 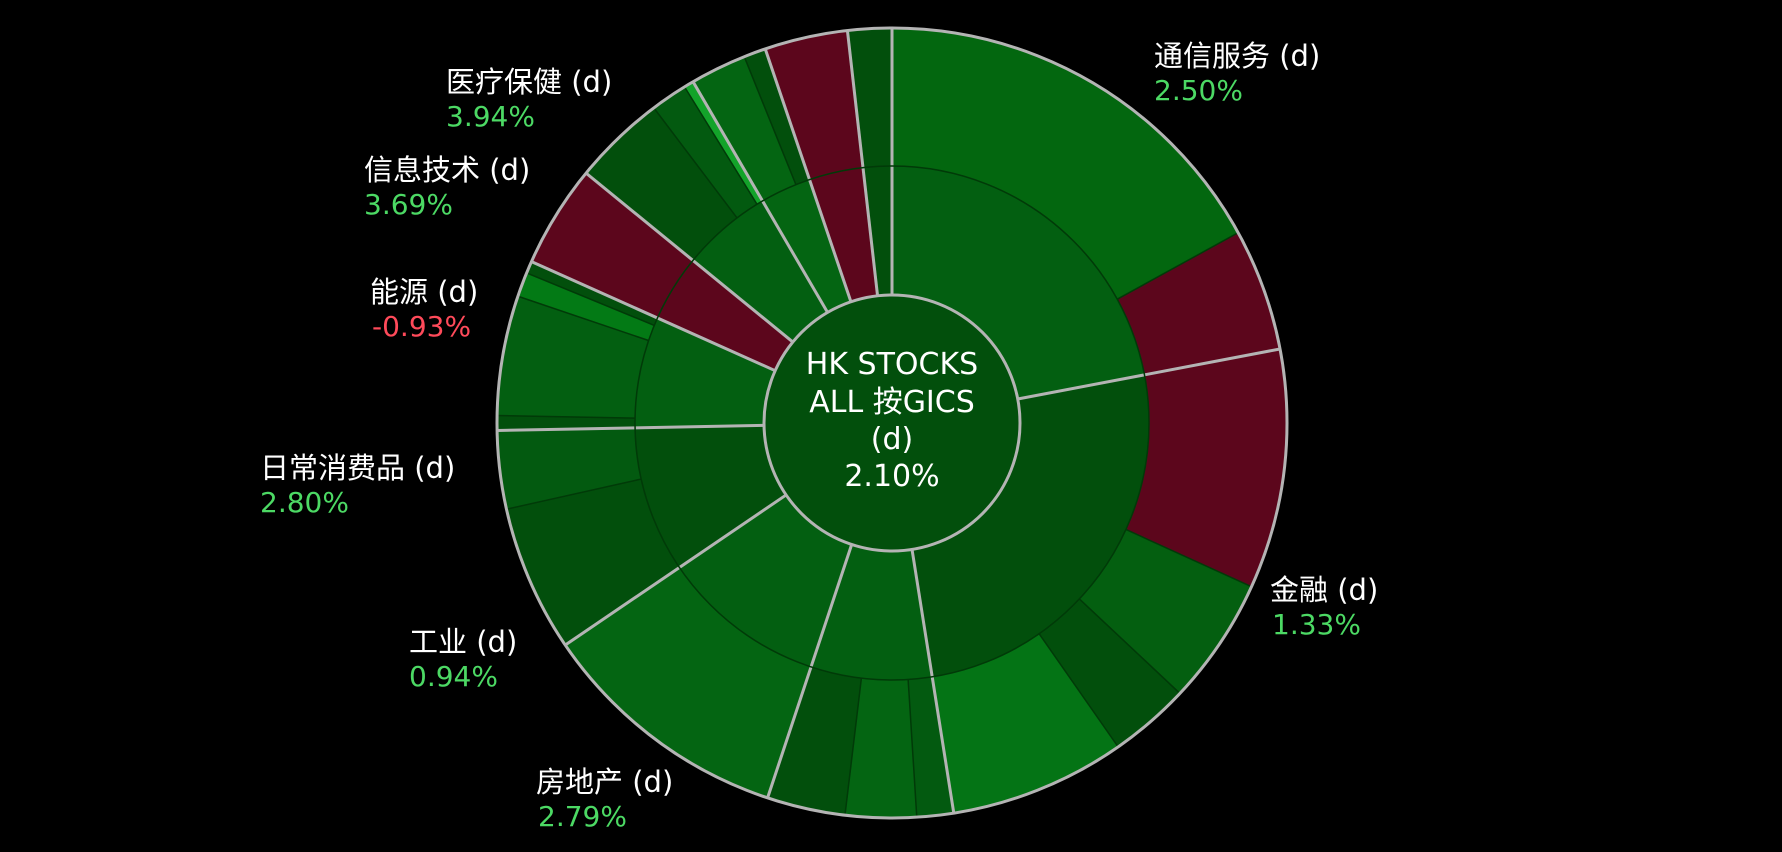 I want to click on sector-label-real-estate: 房地产 (d) 2.79%, so click(x=604, y=799).